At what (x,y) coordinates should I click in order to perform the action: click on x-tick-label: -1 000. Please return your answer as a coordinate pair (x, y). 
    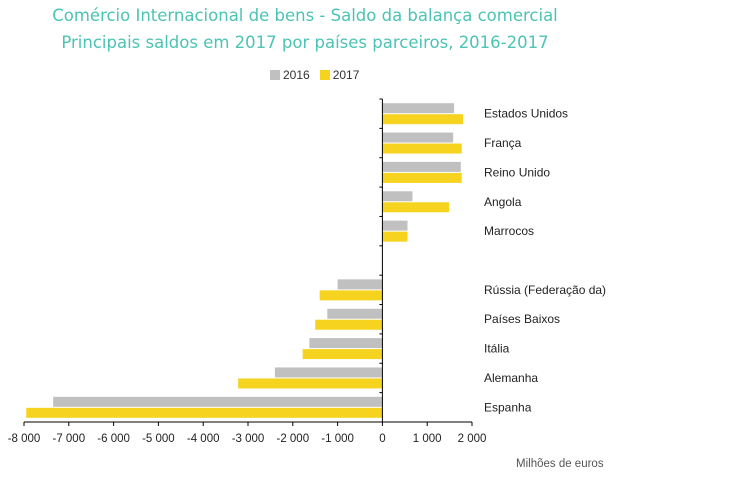
    Looking at the image, I should click on (337, 439).